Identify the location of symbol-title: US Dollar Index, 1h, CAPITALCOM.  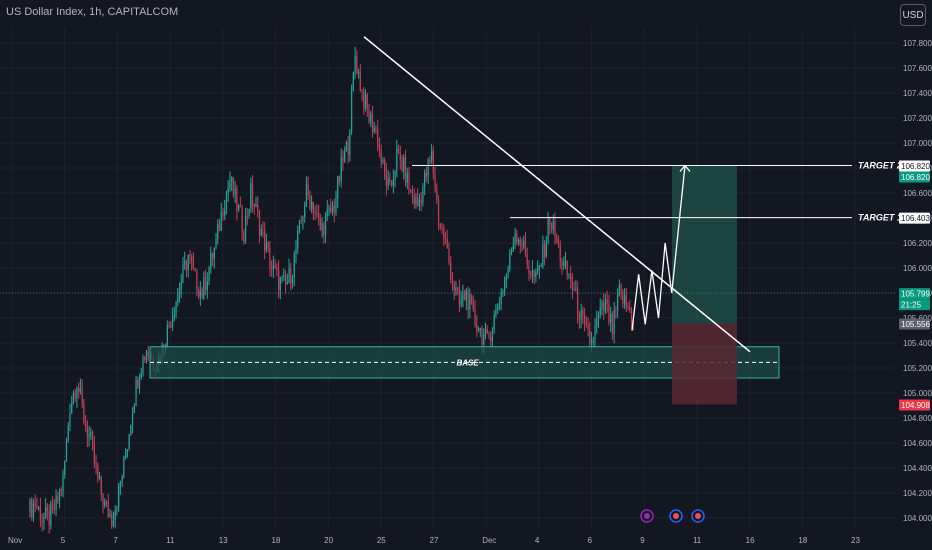
(92, 12).